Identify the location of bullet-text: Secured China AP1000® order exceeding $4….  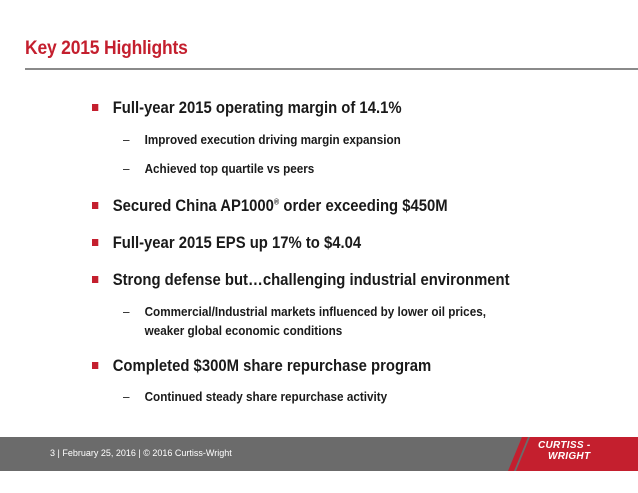
(280, 206).